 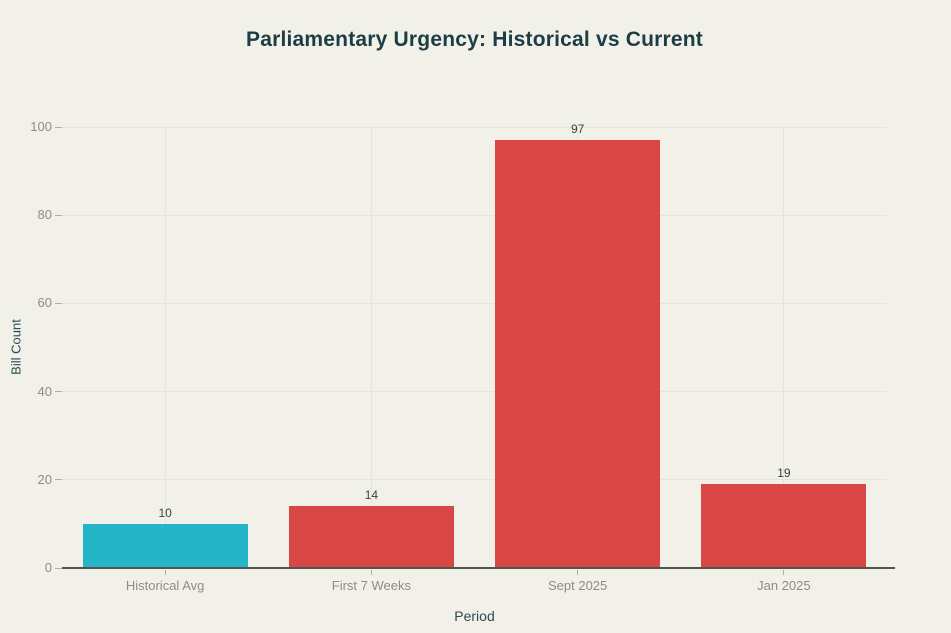 What do you see at coordinates (371, 585) in the screenshot?
I see `x-tick-label: First 7 Weeks` at bounding box center [371, 585].